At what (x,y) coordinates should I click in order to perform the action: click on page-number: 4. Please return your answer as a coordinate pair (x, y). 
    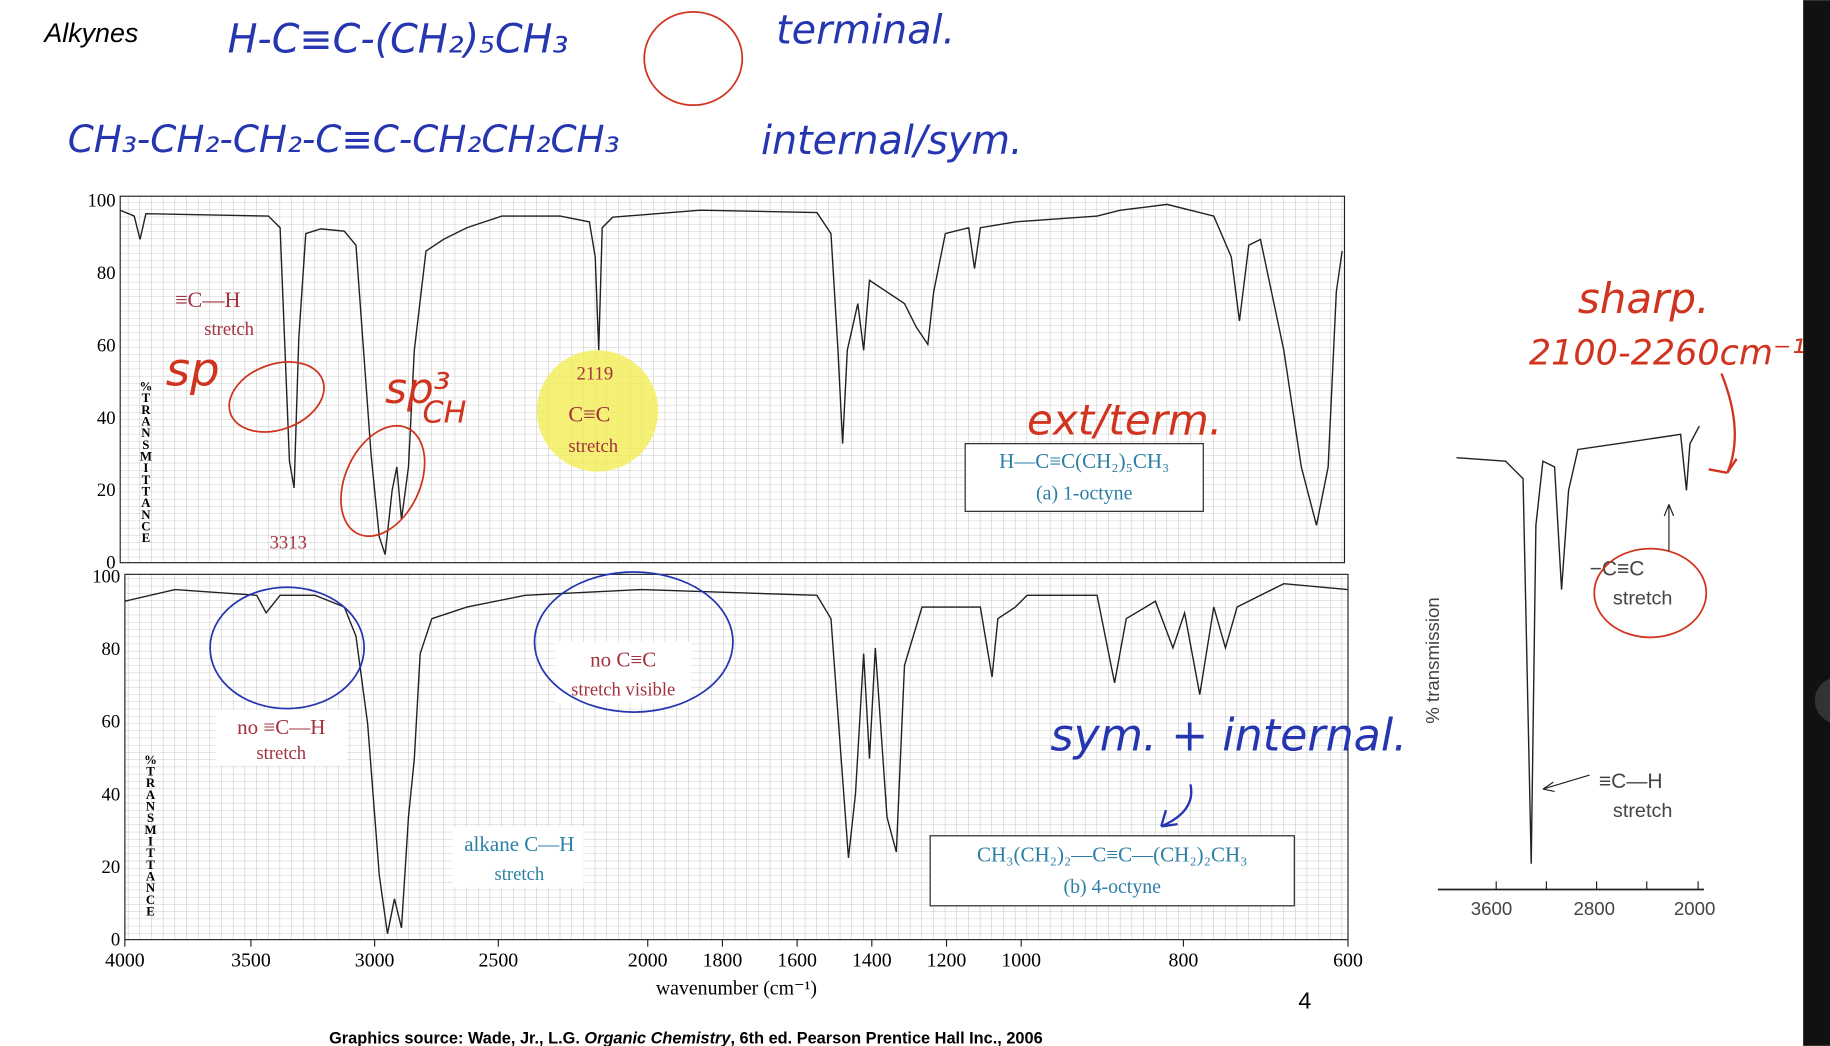
    Looking at the image, I should click on (1304, 1001).